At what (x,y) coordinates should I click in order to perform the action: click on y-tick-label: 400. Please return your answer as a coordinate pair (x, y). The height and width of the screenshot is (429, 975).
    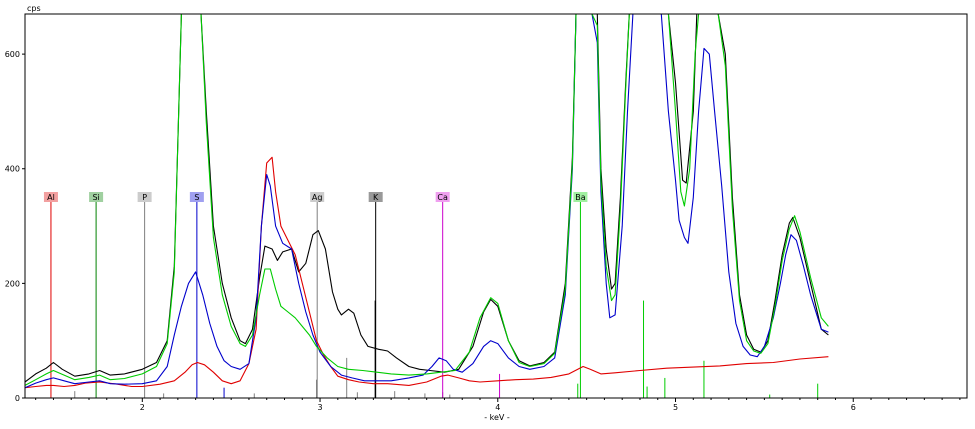
    Looking at the image, I should click on (12, 169).